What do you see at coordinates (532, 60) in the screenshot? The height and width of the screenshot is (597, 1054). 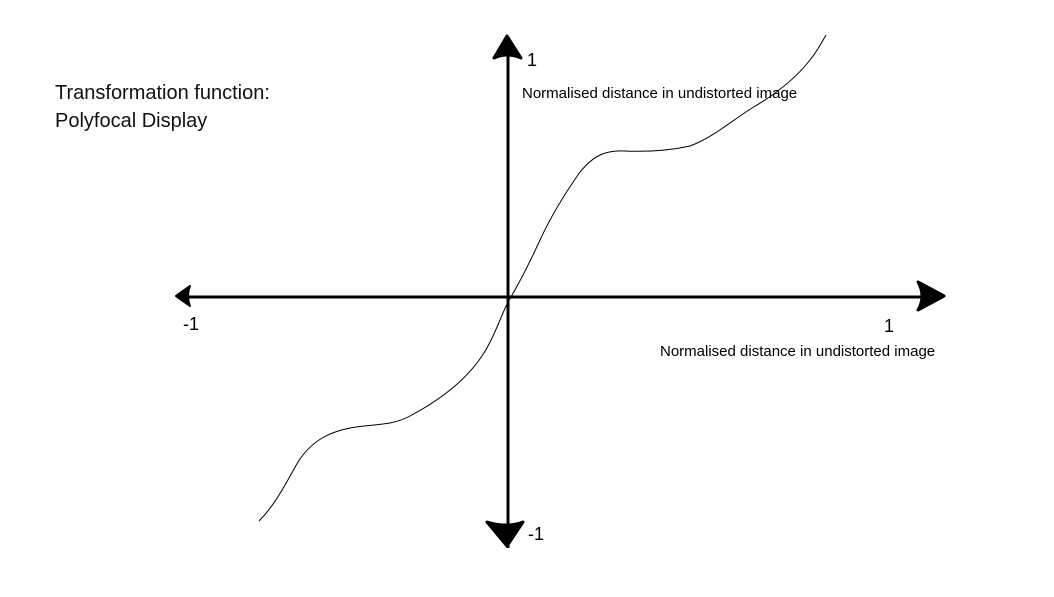 I see `y-axis-max-label: 1` at bounding box center [532, 60].